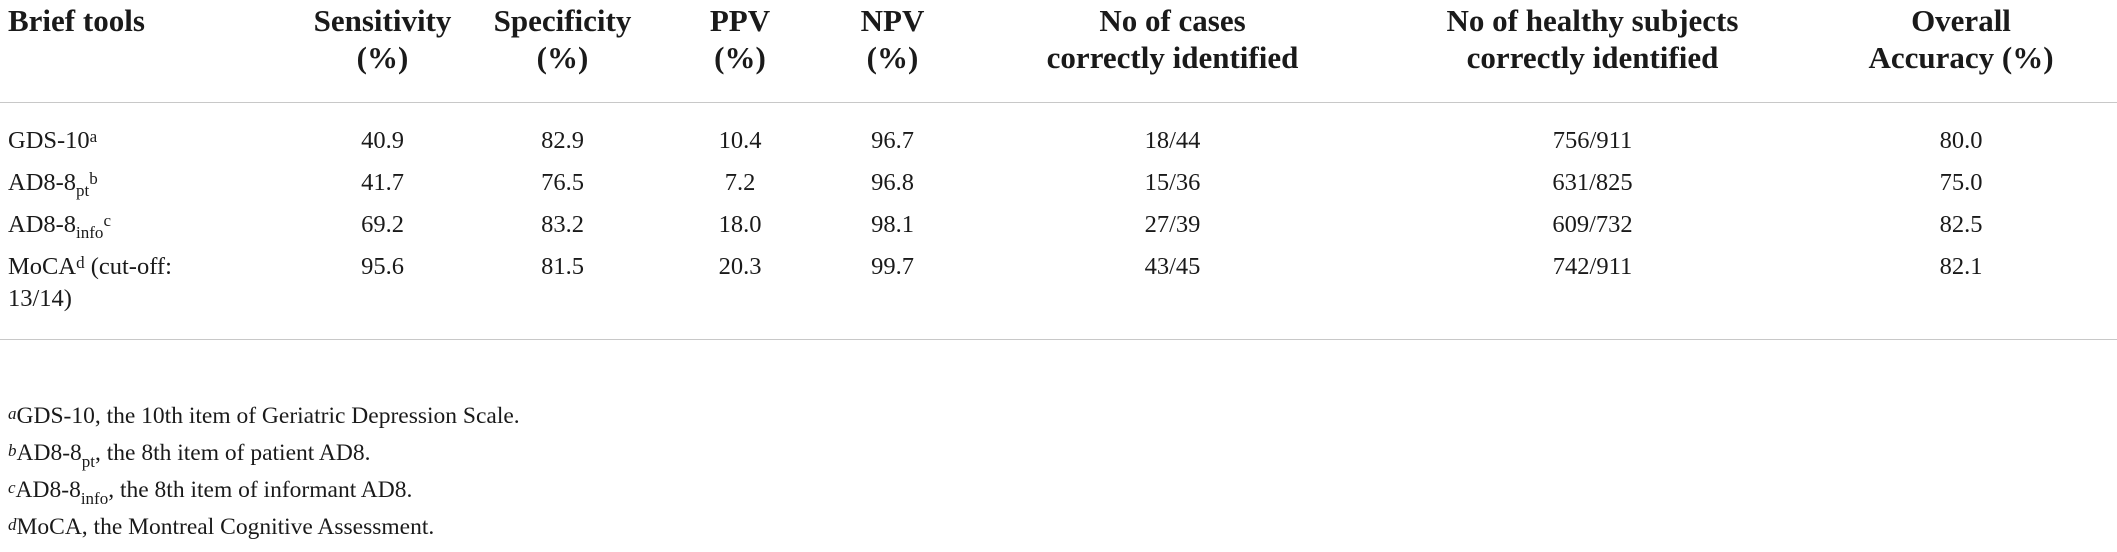 The image size is (2117, 552). Describe the element at coordinates (1592, 140) in the screenshot. I see `healthy-cell: 756/911` at that location.